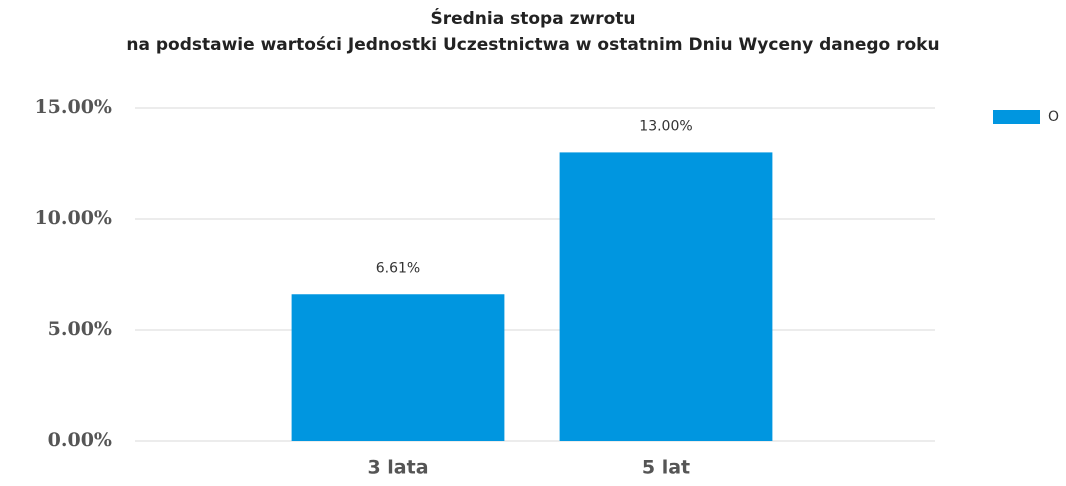 The width and height of the screenshot is (1066, 486). I want to click on y-tick-label: 5.00%, so click(80, 329).